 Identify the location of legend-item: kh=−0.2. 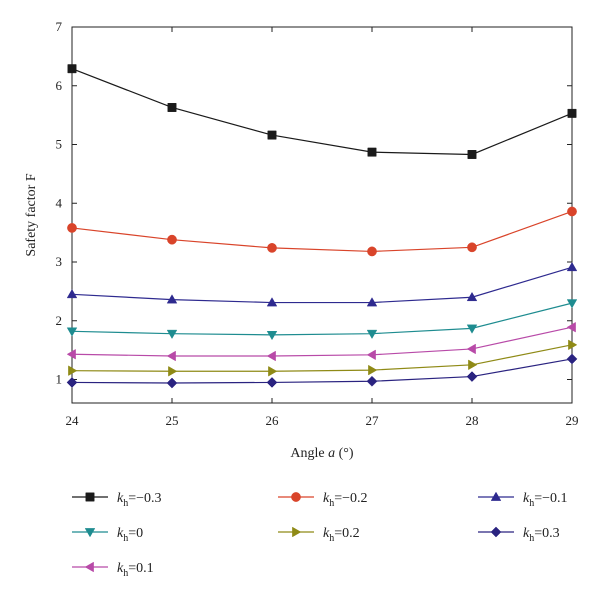
(323, 500).